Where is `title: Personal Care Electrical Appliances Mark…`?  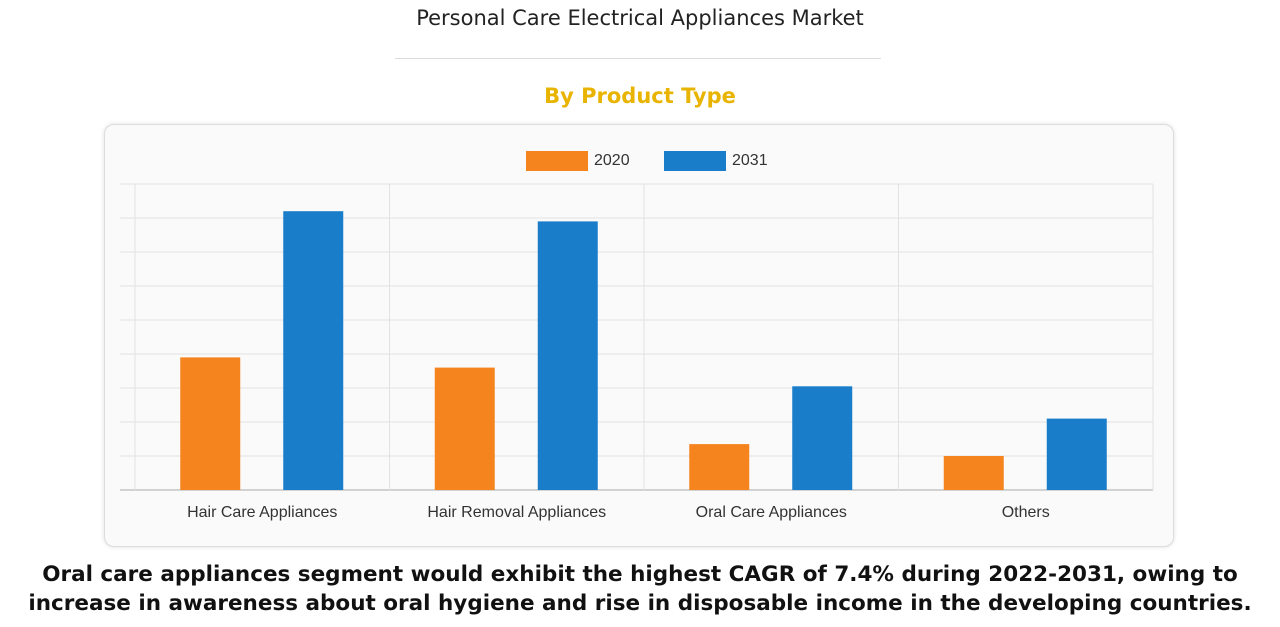 title: Personal Care Electrical Appliances Mark… is located at coordinates (640, 18).